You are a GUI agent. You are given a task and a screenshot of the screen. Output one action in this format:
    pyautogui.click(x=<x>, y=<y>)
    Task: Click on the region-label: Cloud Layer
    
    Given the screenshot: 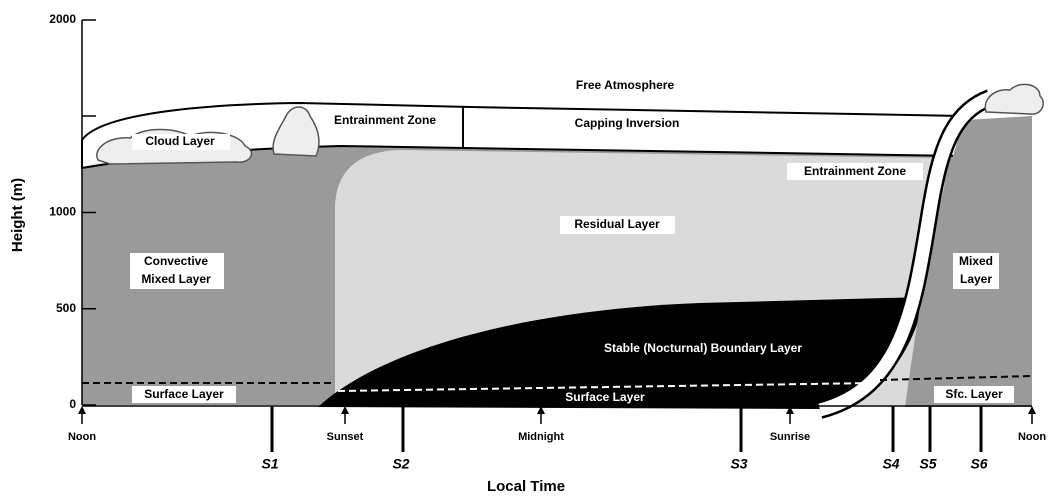 What is the action you would take?
    pyautogui.click(x=180, y=141)
    